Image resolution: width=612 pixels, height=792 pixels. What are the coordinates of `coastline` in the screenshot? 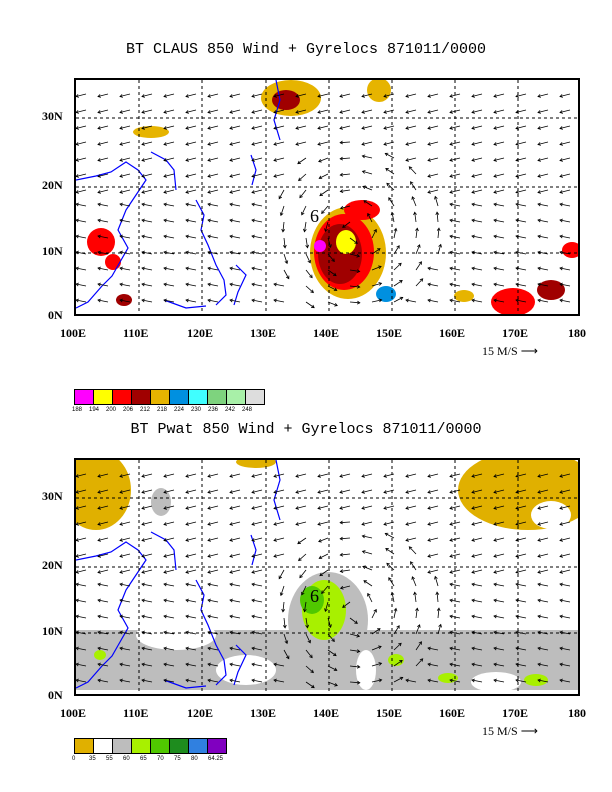 It's located at (178, 574).